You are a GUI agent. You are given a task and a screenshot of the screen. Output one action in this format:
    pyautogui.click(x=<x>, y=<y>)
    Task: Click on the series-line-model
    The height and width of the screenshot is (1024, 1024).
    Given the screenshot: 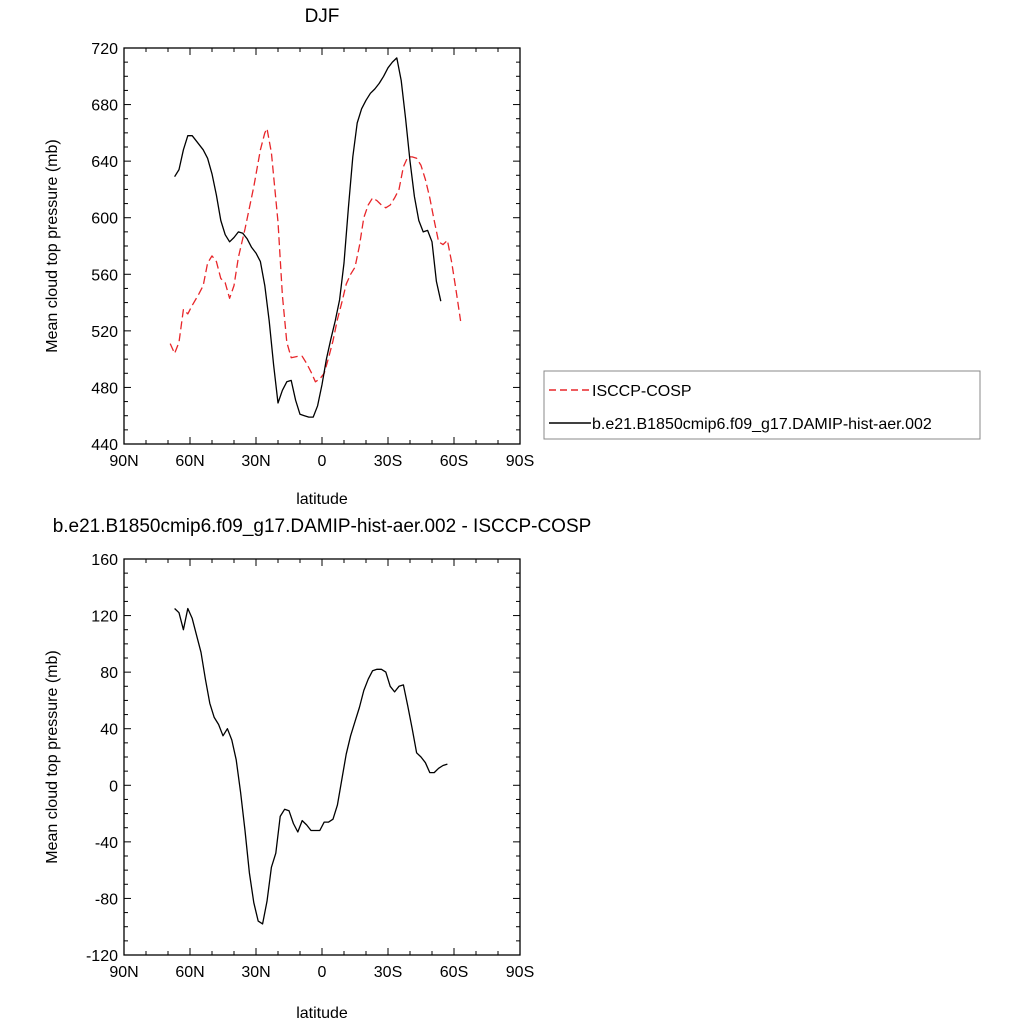 What is the action you would take?
    pyautogui.click(x=308, y=237)
    